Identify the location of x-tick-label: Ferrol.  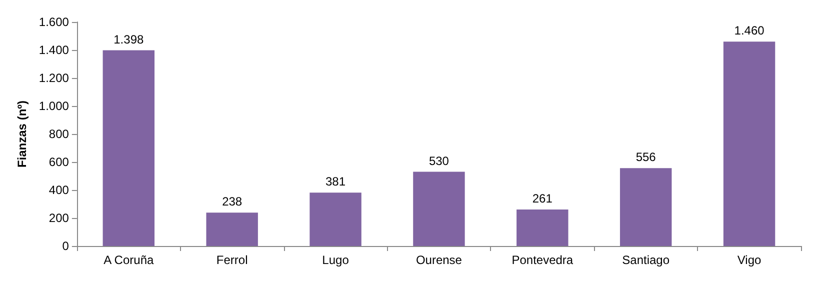
(232, 260).